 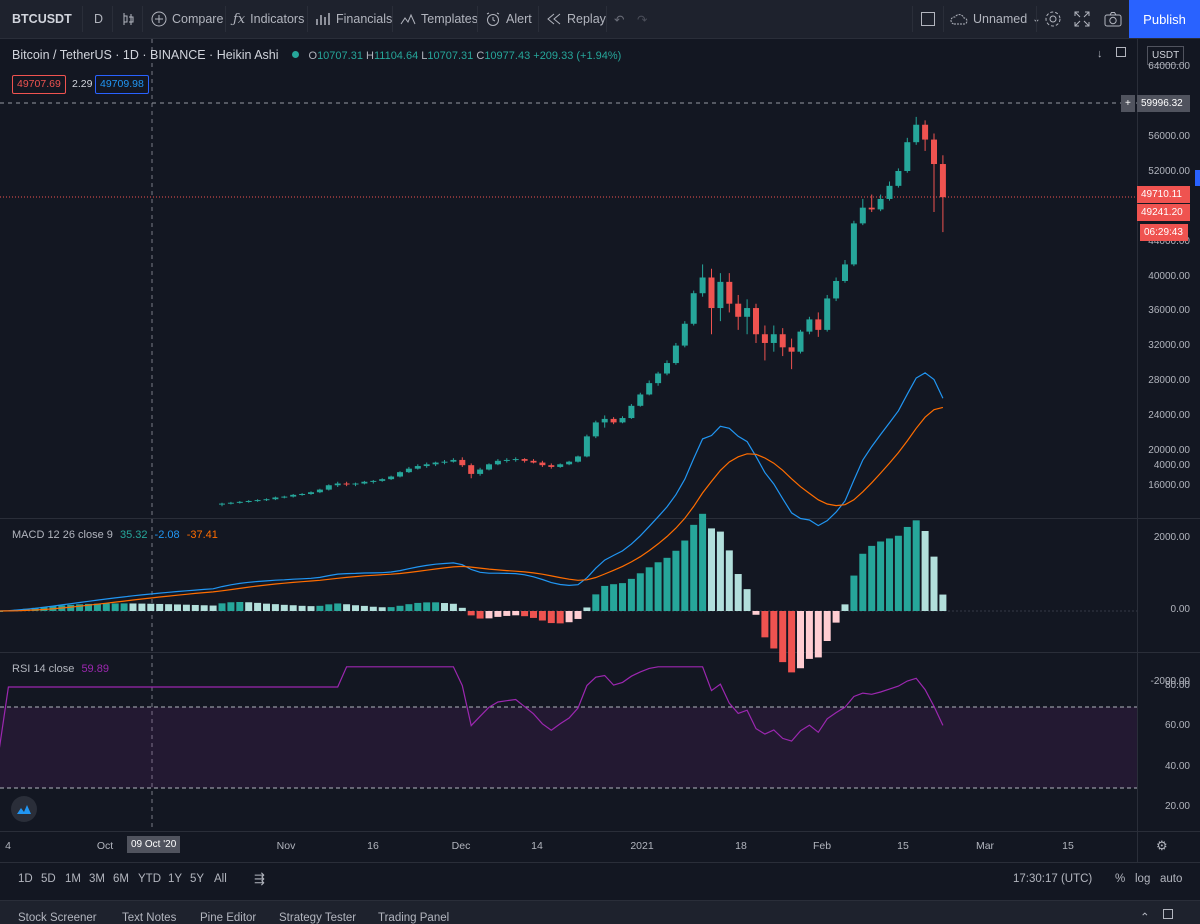 I want to click on crosshair-add-button: +, so click(x=1128, y=103).